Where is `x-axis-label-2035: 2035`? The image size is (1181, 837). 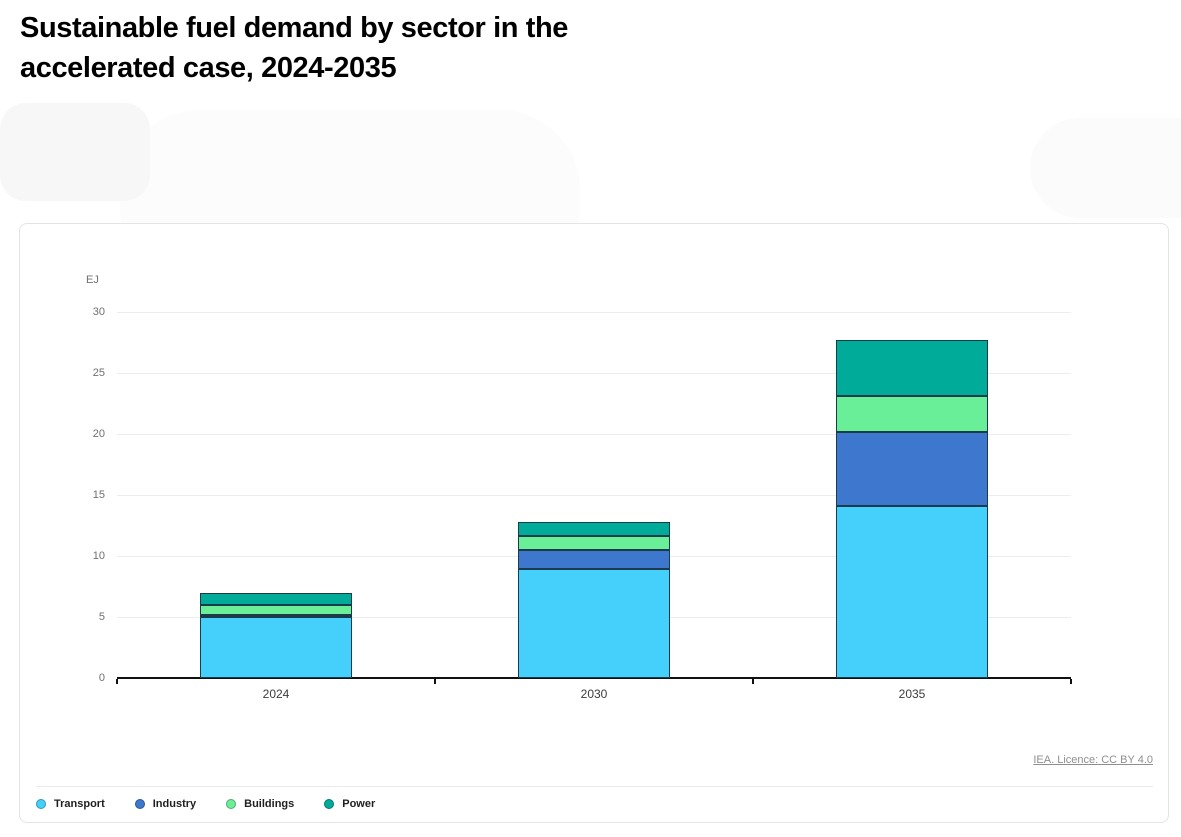
x-axis-label-2035: 2035 is located at coordinates (912, 694).